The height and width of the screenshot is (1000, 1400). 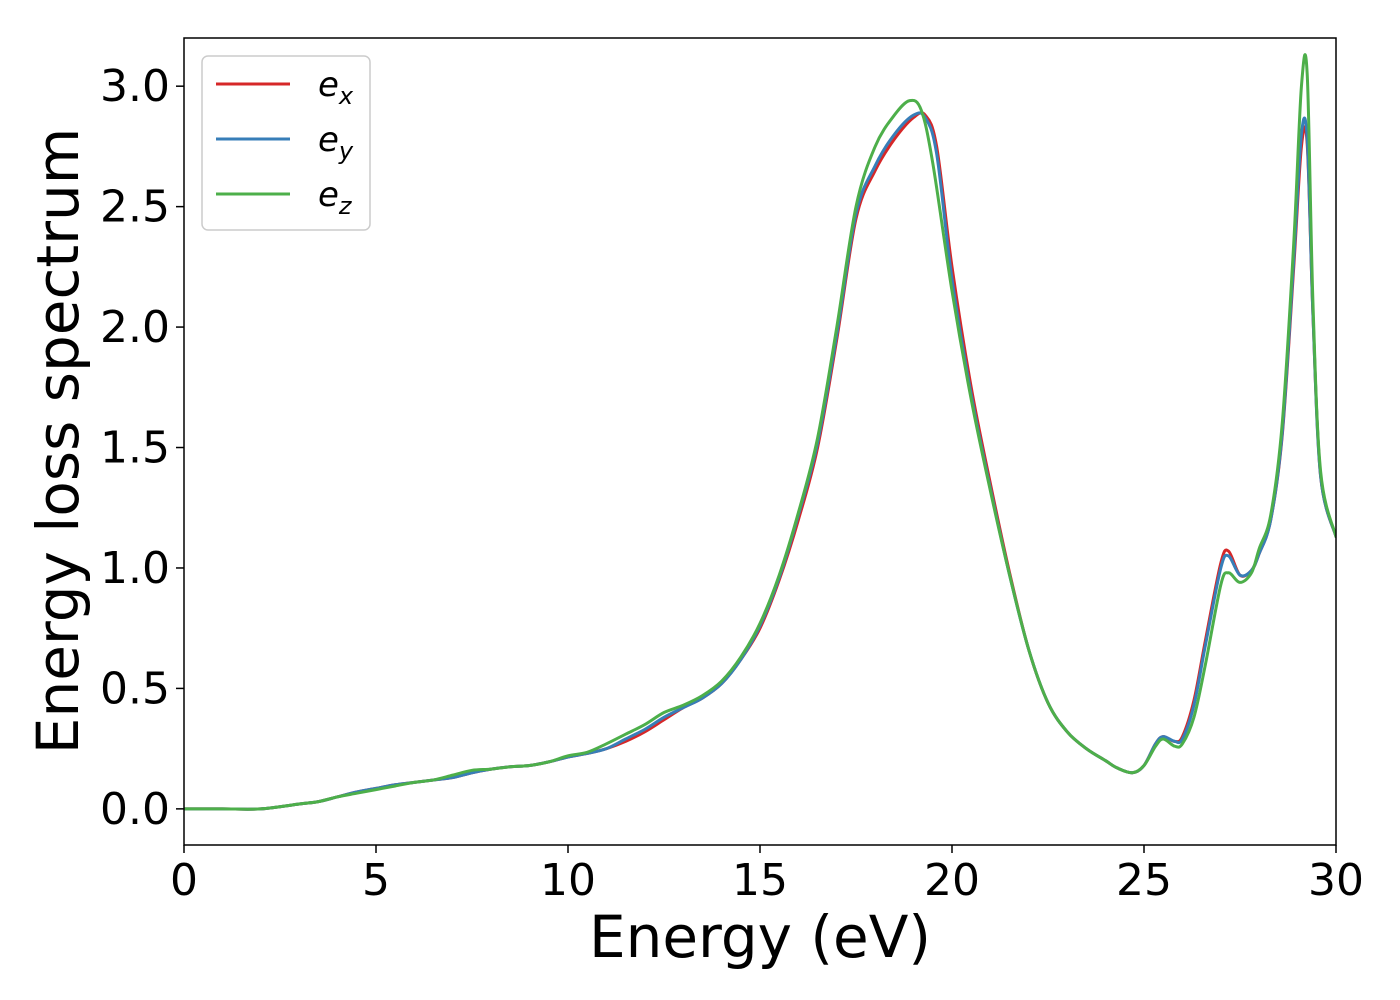 I want to click on y-tick-label: 1.5, so click(x=135, y=448).